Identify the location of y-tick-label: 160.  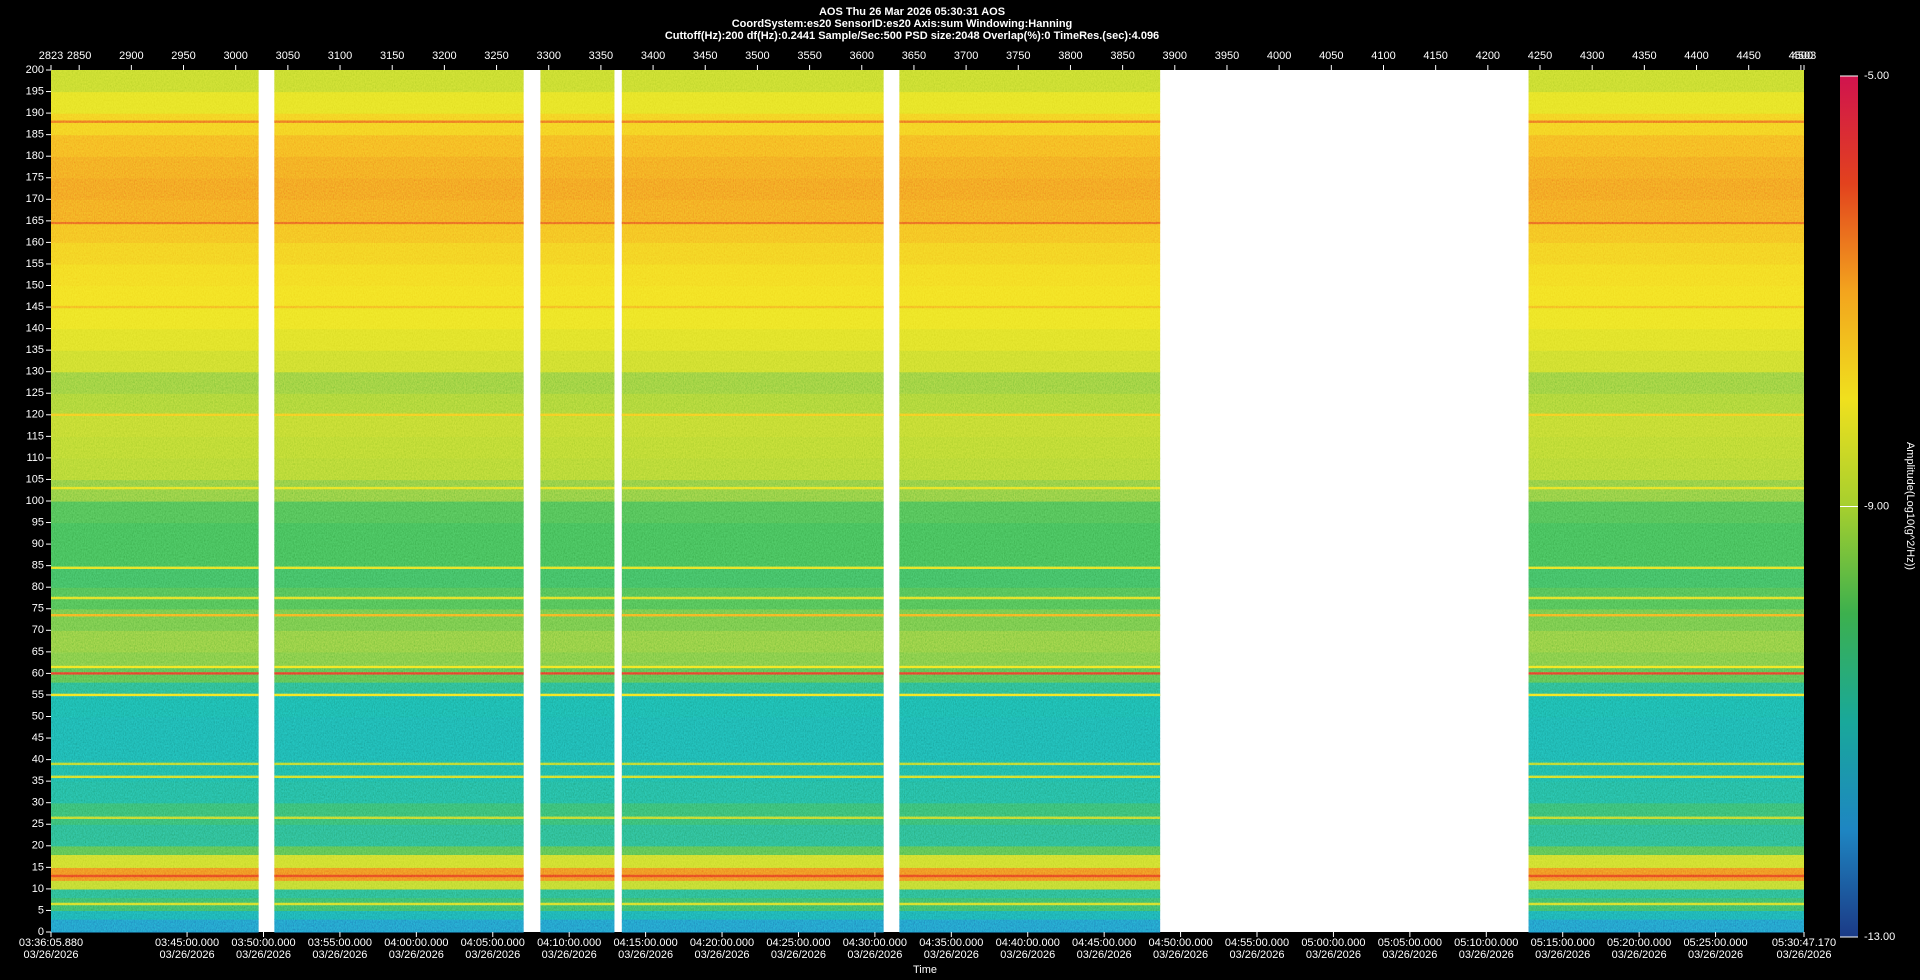
(35, 242).